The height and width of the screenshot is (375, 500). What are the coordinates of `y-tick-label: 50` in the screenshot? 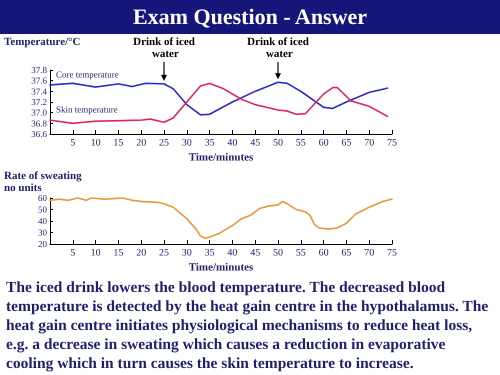 It's located at (43, 209).